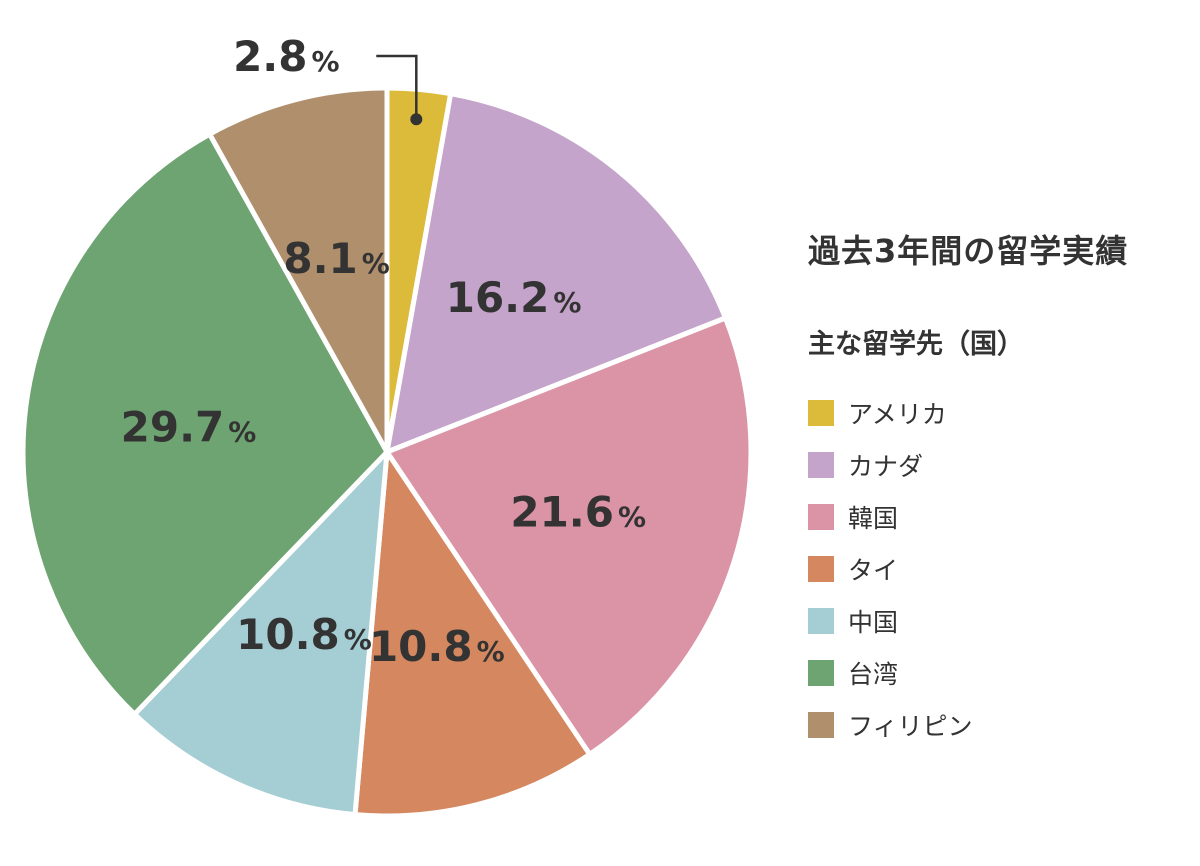 The width and height of the screenshot is (1200, 866). I want to click on legend-item: 台湾, so click(1004, 673).